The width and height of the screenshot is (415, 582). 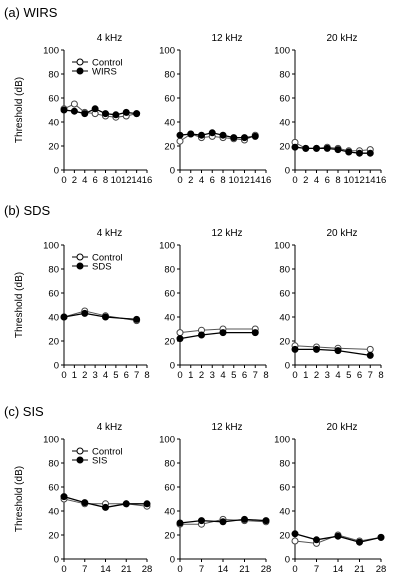 I want to click on chart-3-2: 12 kHz 0 20 40 60 80 100 0 7 14 21 28, so click(x=215, y=498).